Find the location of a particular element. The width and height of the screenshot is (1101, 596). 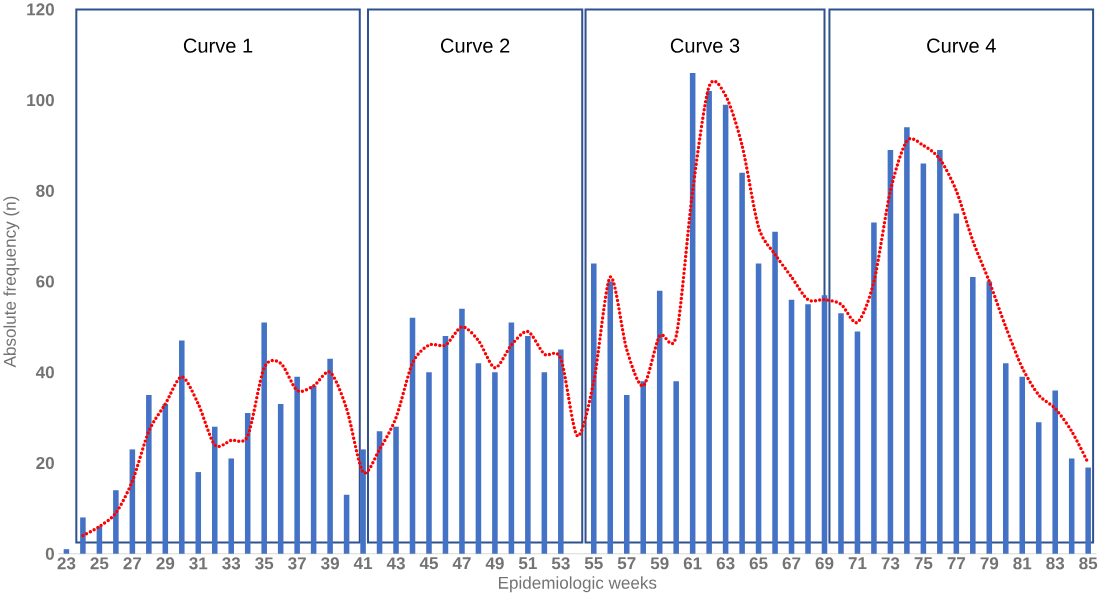

x-tick-label: 51 is located at coordinates (527, 563).